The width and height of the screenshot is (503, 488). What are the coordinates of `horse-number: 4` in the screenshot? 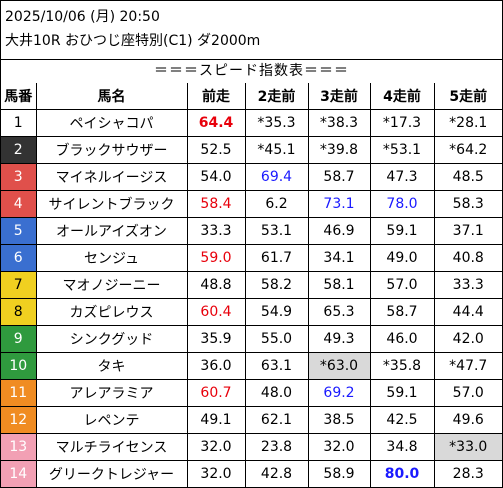 It's located at (19, 204).